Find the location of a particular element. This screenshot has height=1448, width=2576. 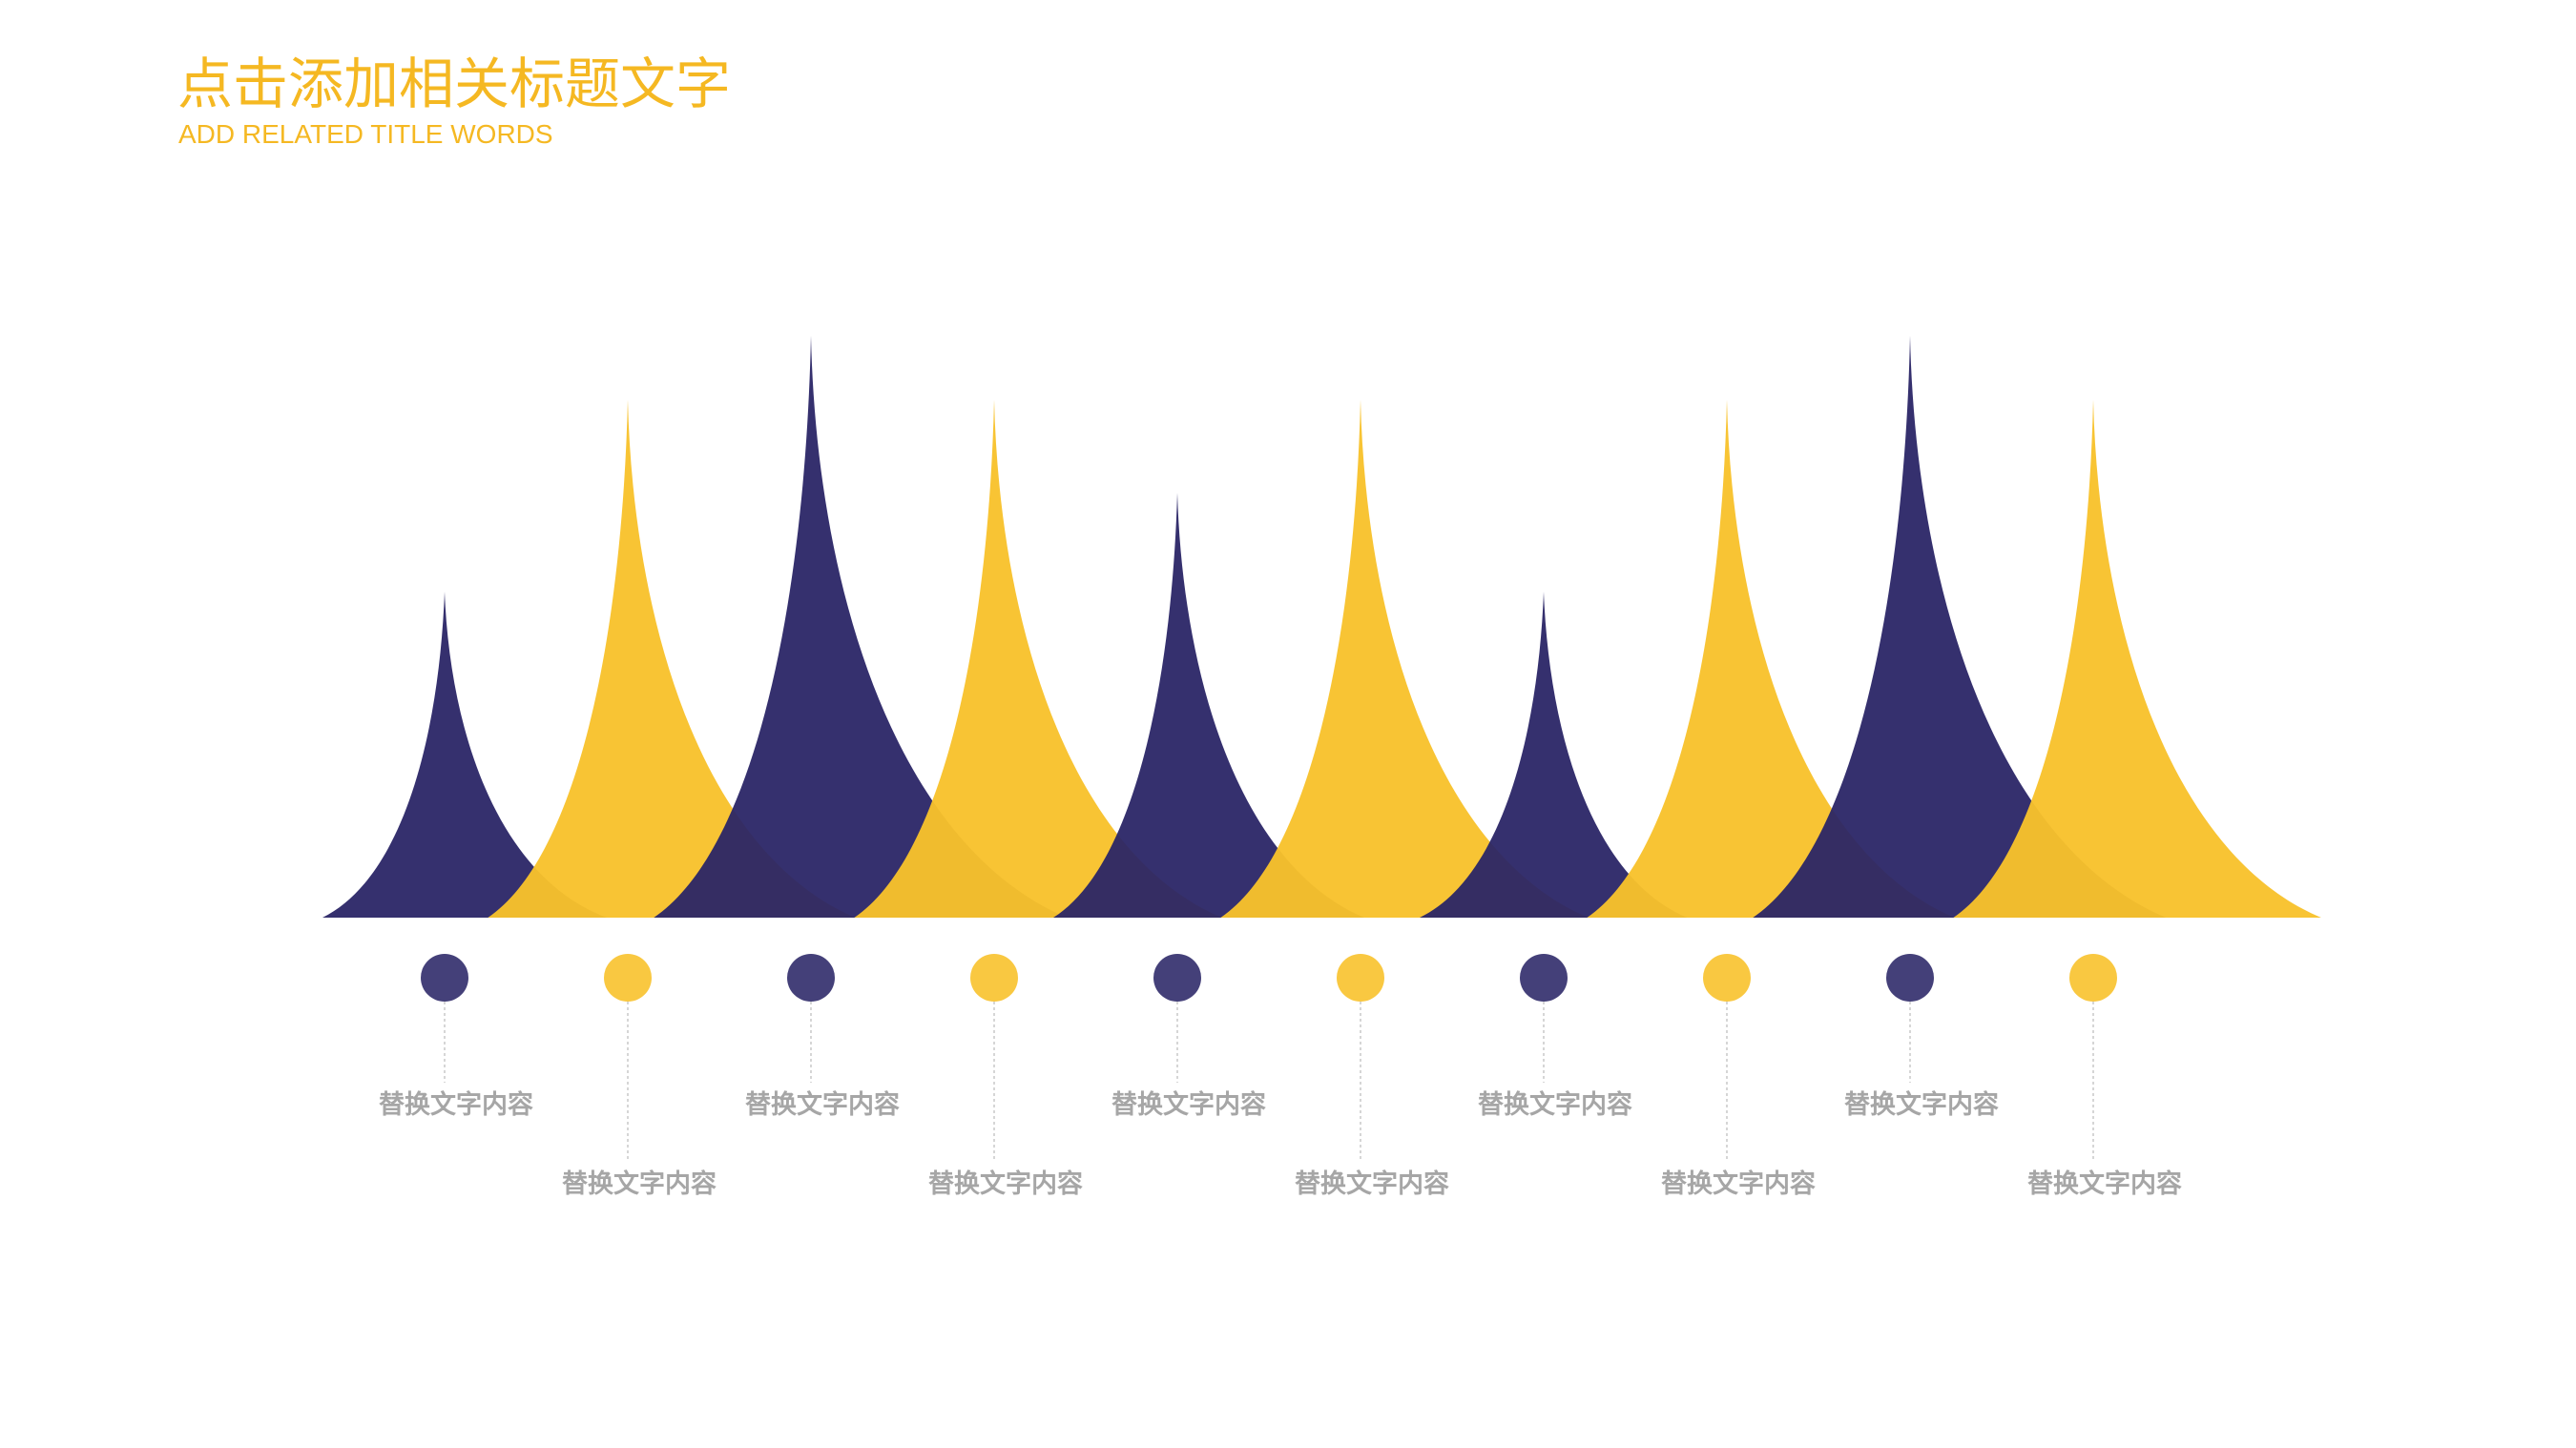

page-subtitle: ADD RELATED TITLE WORDS is located at coordinates (365, 134).